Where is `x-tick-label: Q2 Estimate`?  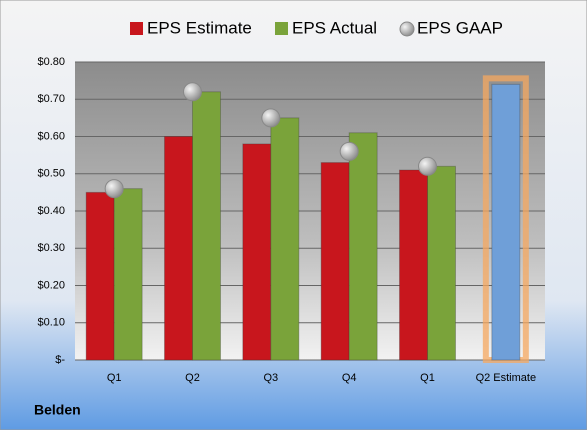
x-tick-label: Q2 Estimate is located at coordinates (506, 378).